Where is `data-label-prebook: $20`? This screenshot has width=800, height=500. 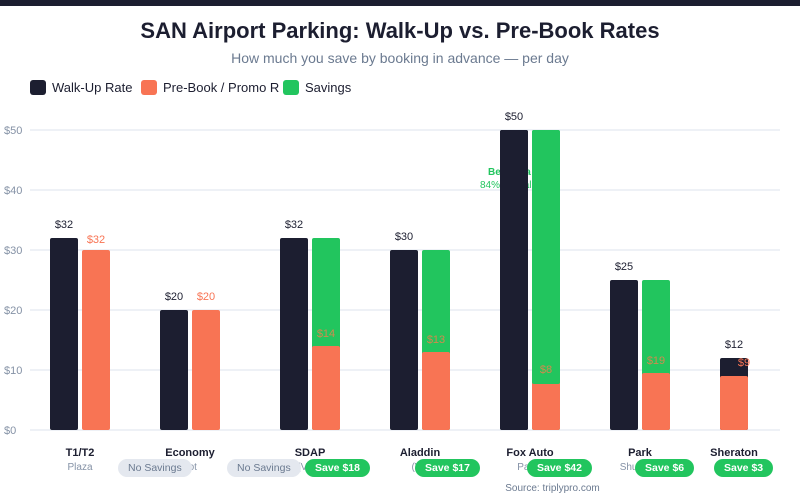 data-label-prebook: $20 is located at coordinates (206, 297).